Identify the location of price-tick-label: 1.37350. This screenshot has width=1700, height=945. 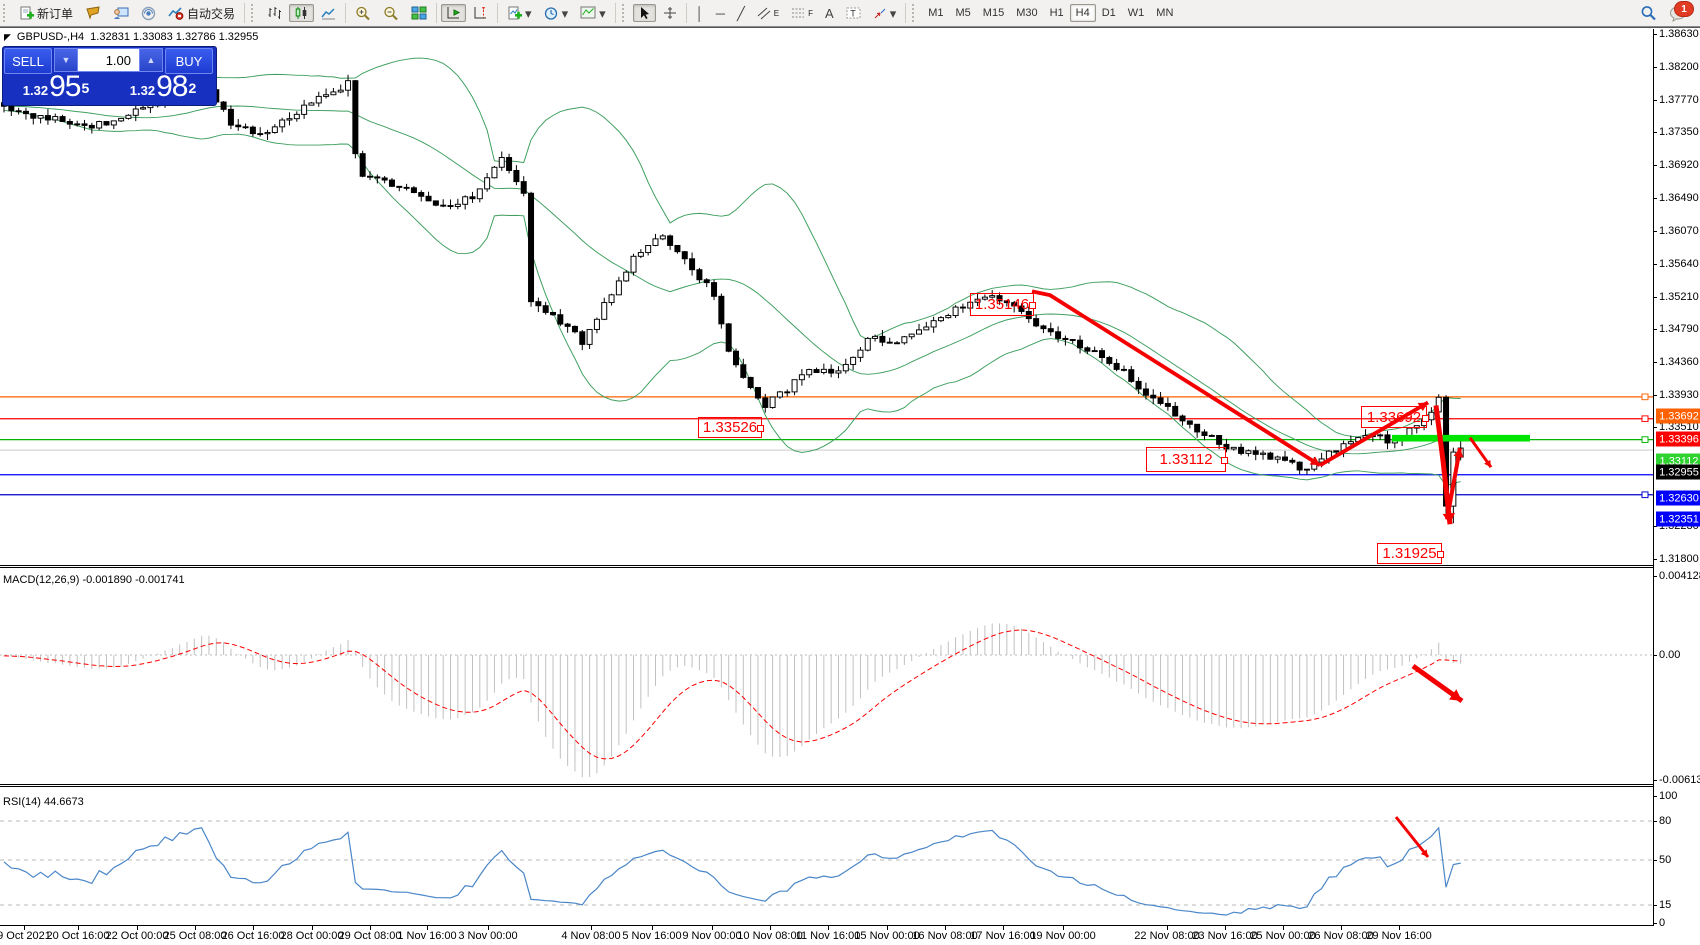
(1679, 132).